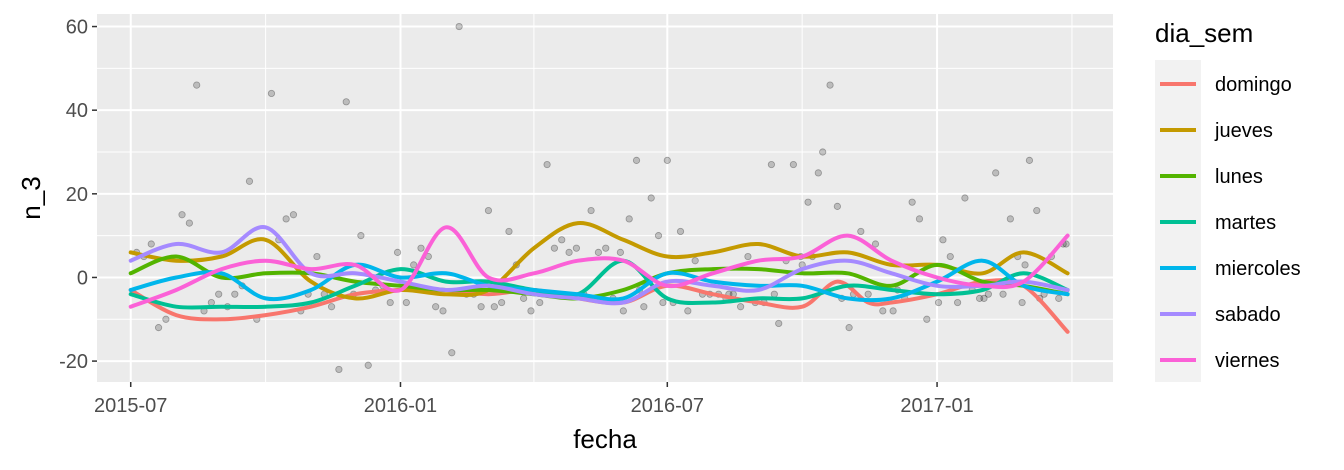 This screenshot has width=1344, height=470. I want to click on legend-label: martes, so click(1245, 223).